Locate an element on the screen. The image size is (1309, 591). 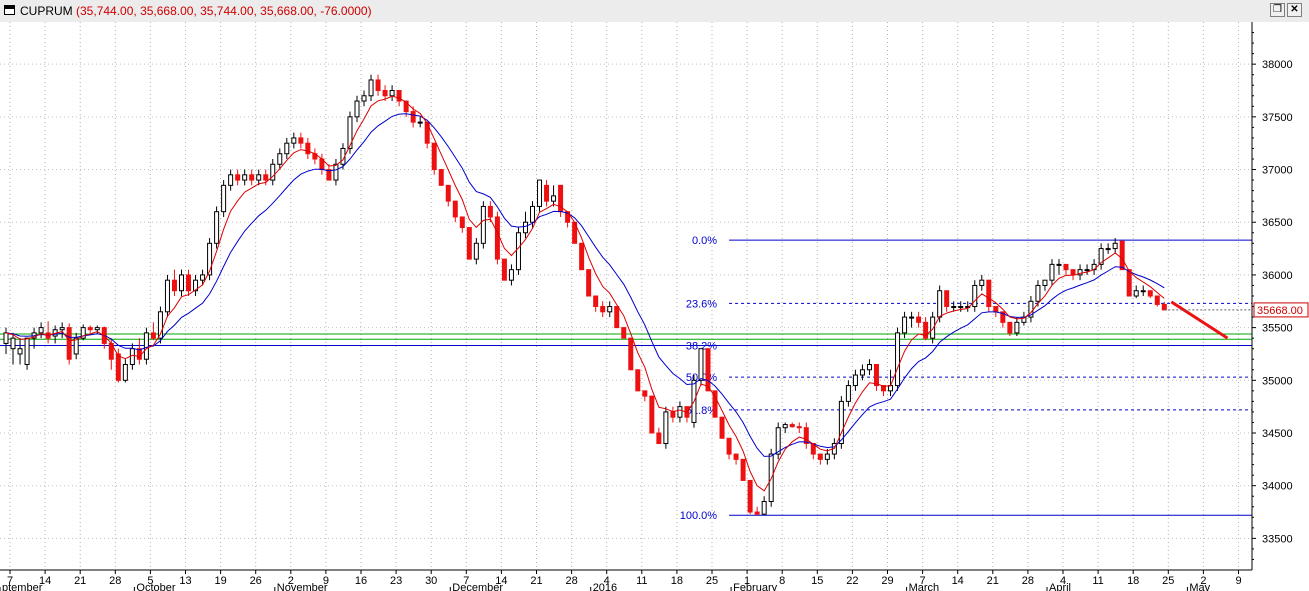
x-tick-label: 30 is located at coordinates (431, 581).